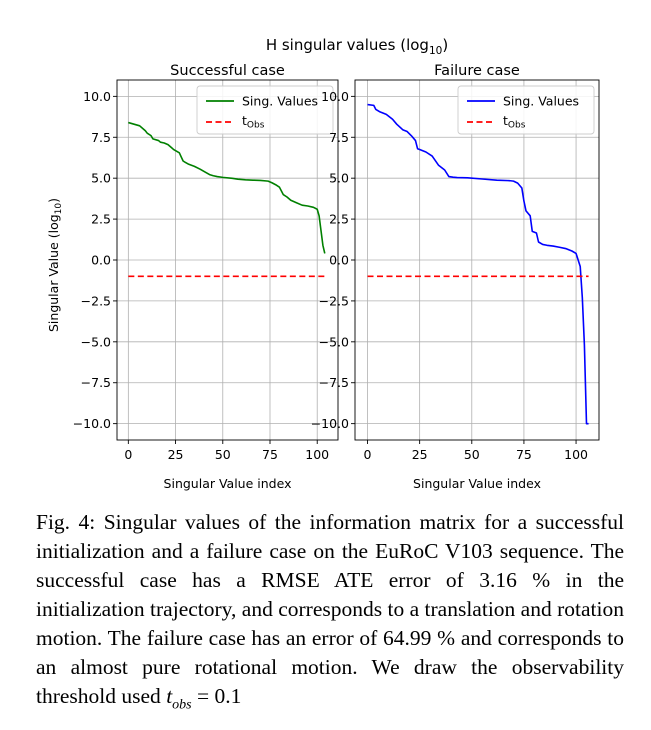 The image size is (651, 730). Describe the element at coordinates (55, 265) in the screenshot. I see `shared-y-axis-label: Singular Value (log10)` at that location.